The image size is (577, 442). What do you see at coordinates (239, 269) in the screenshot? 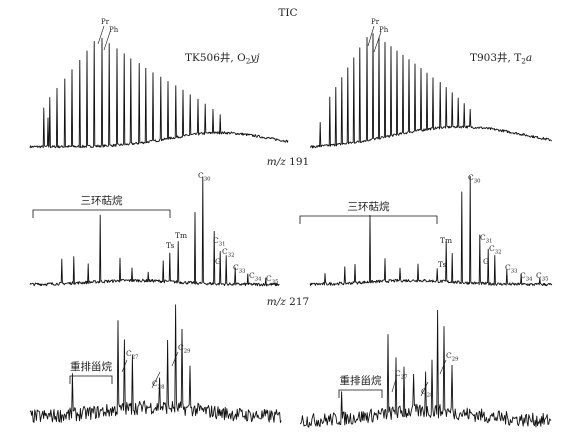
I see `mz191-peak-label-left-6: C33` at bounding box center [239, 269].